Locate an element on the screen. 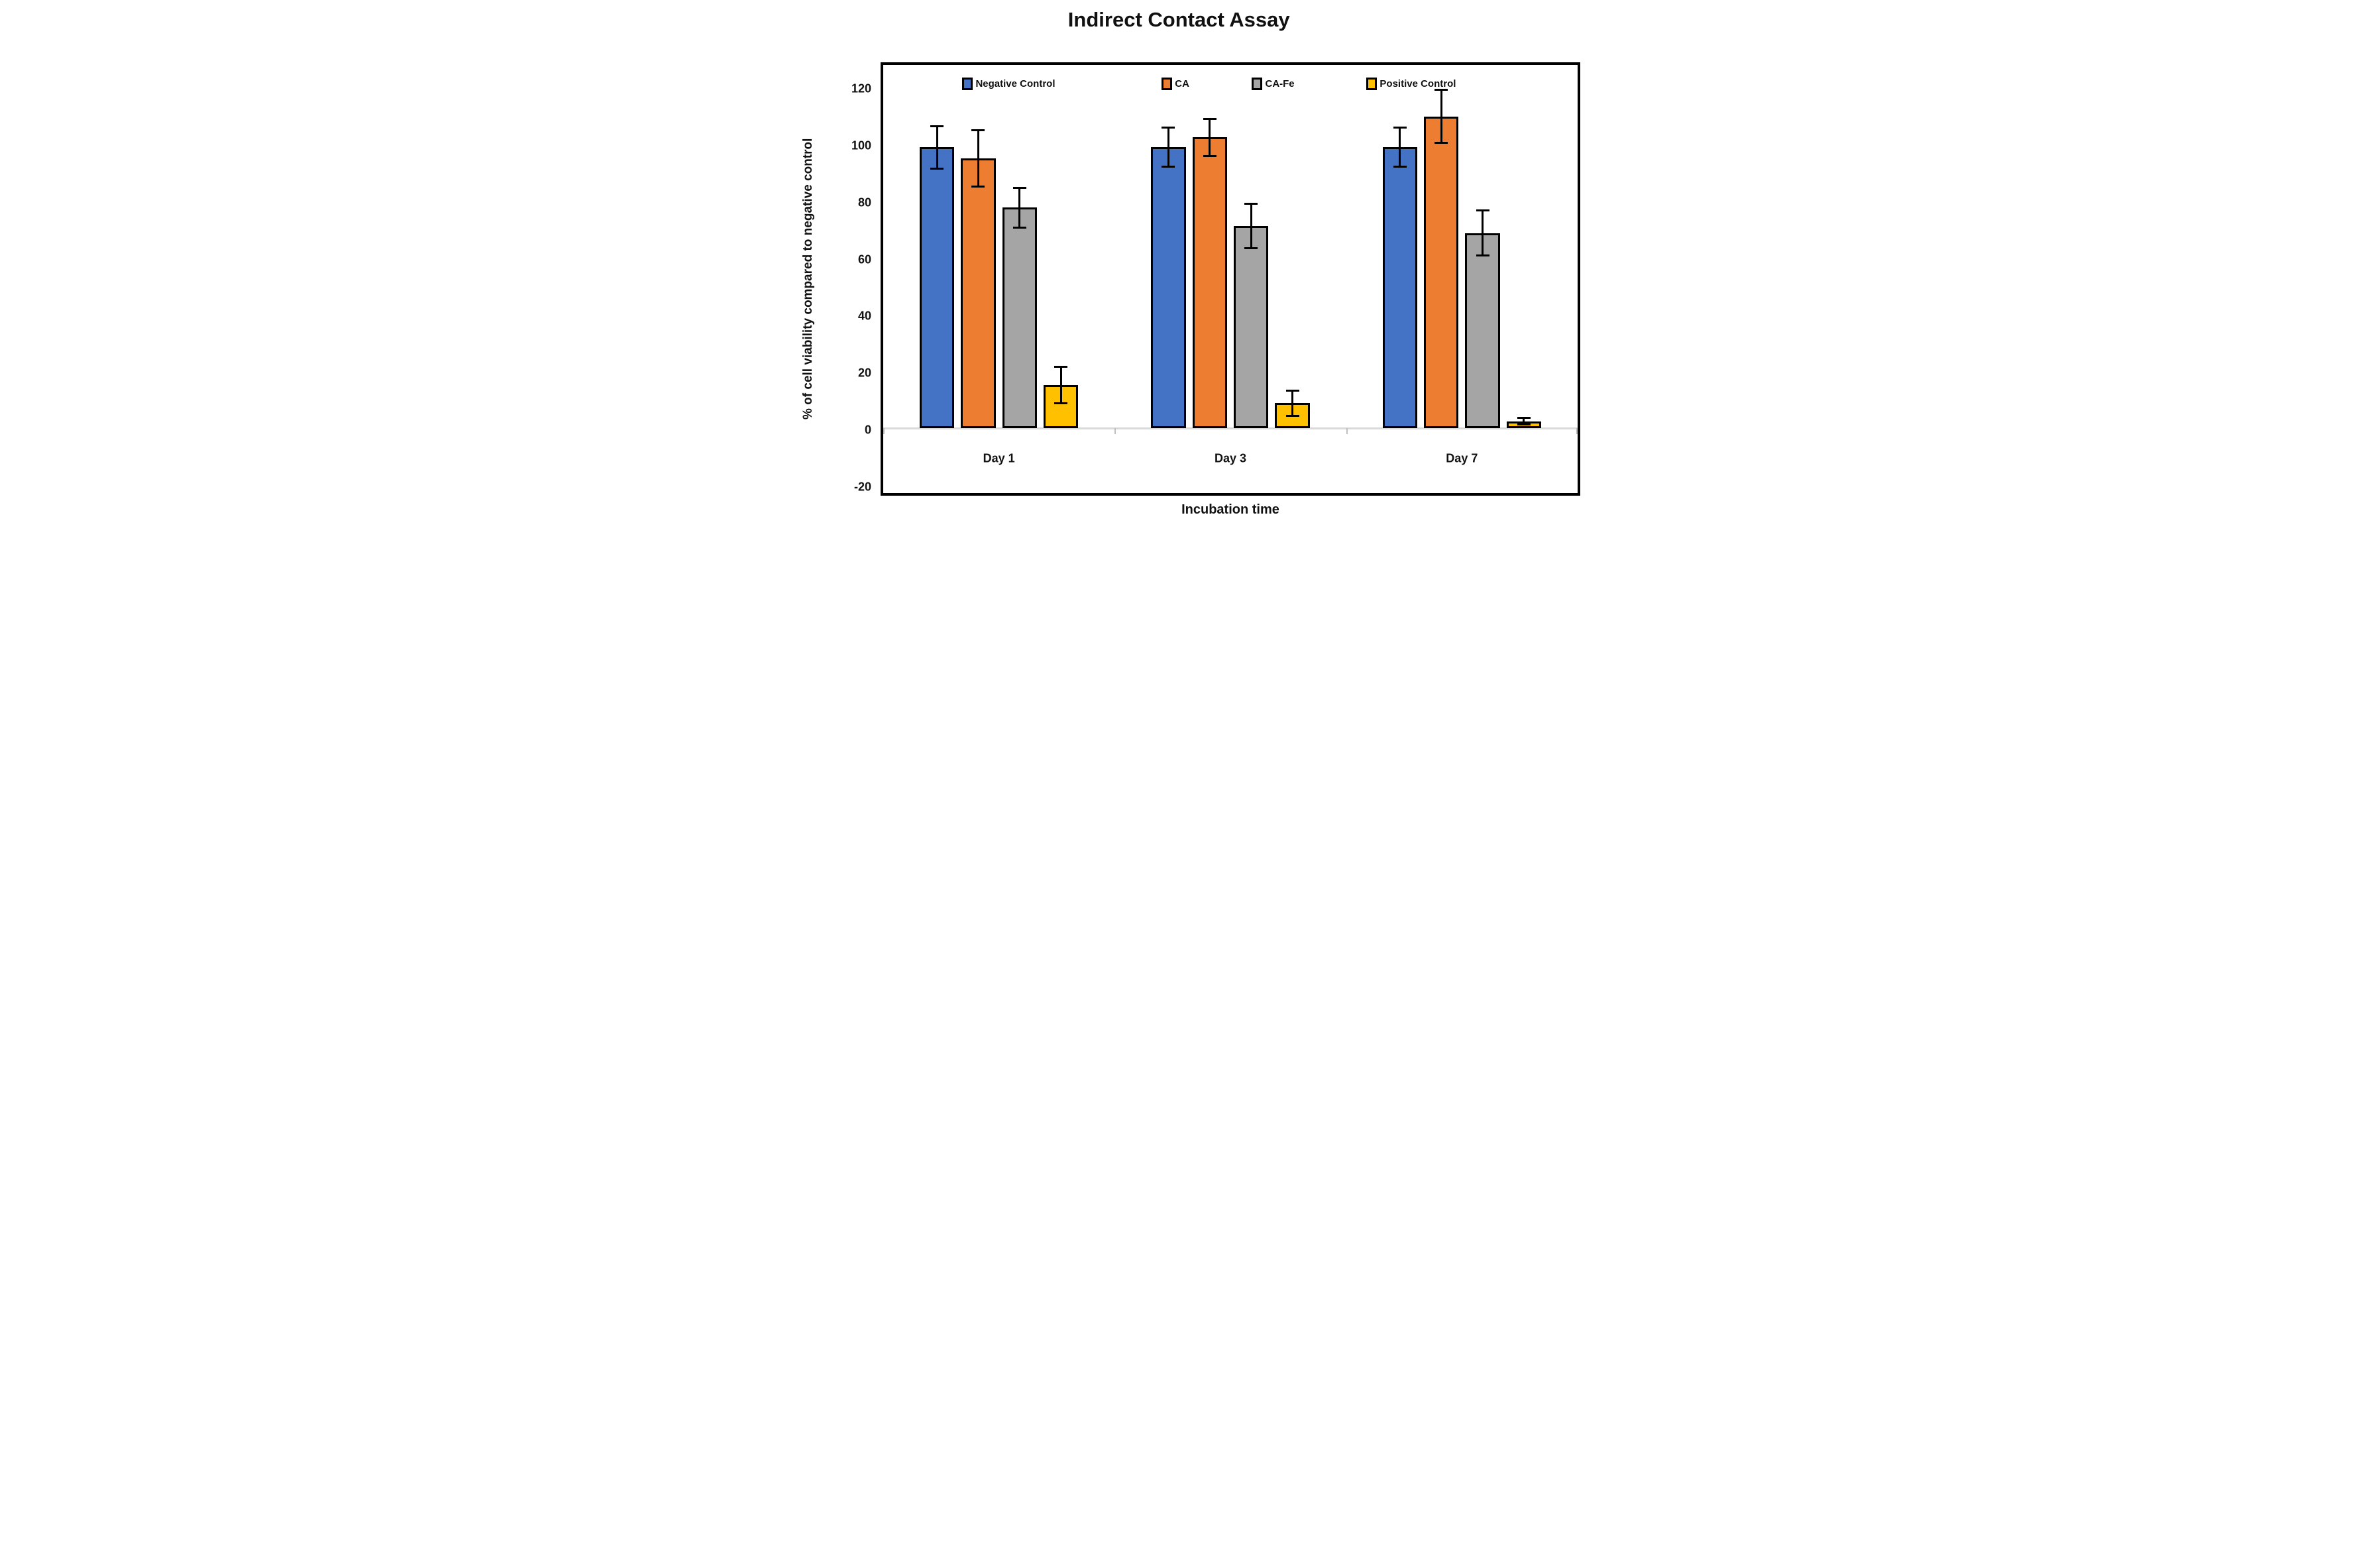  legend-item-ca: CA is located at coordinates (1175, 84).